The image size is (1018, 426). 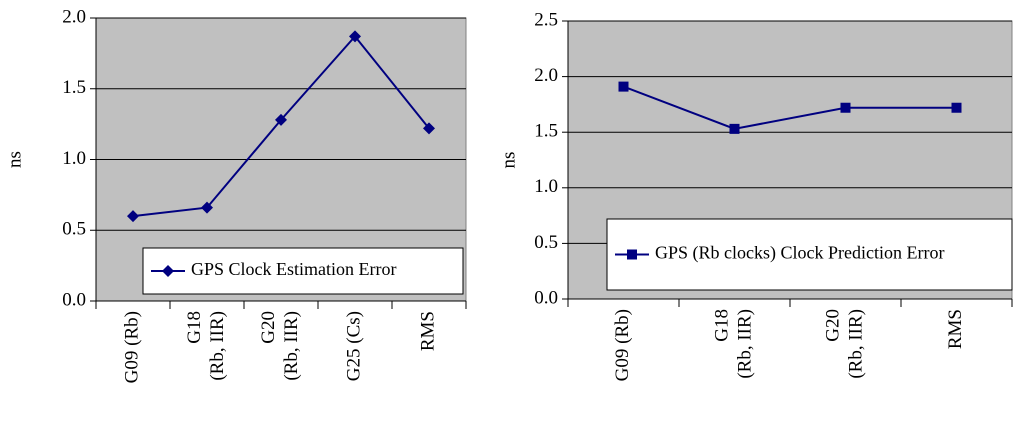 I want to click on legend-label: GPS (Rb clocks) Clock Prediction Error, so click(x=799, y=253).